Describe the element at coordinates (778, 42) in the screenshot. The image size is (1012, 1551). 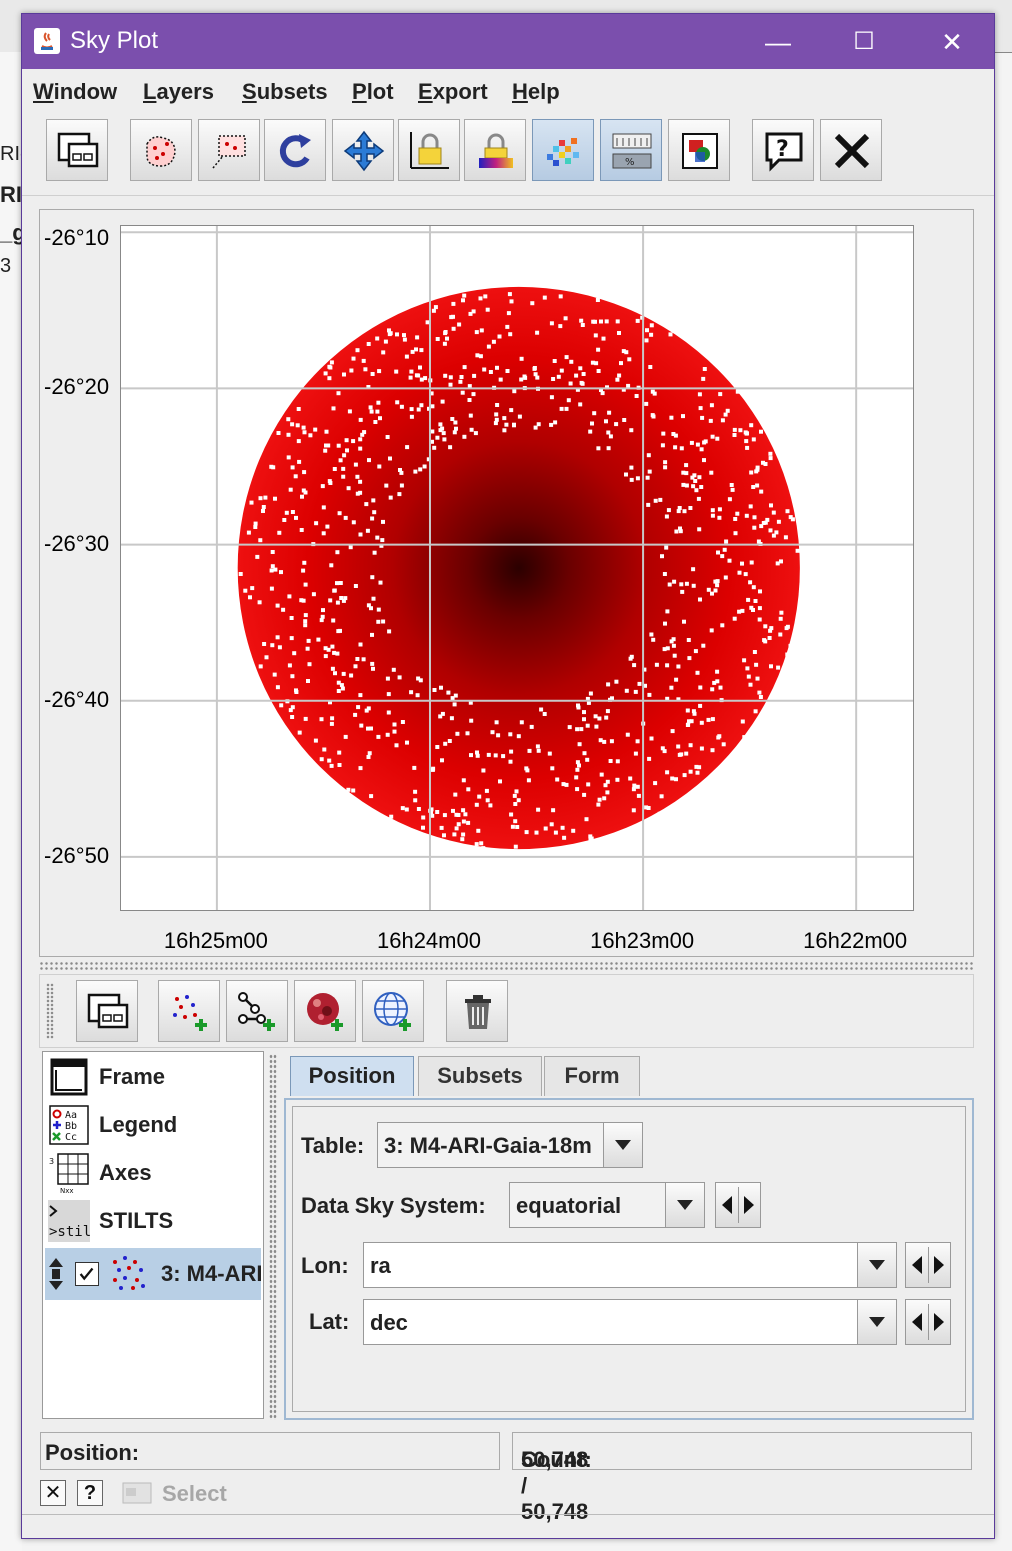
I see `minimize-button: —` at that location.